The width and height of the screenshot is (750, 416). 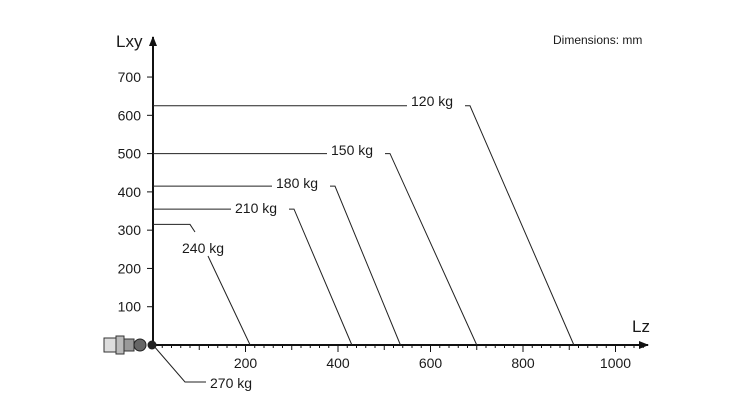 I want to click on x-tick-label: 1000, so click(x=615, y=363).